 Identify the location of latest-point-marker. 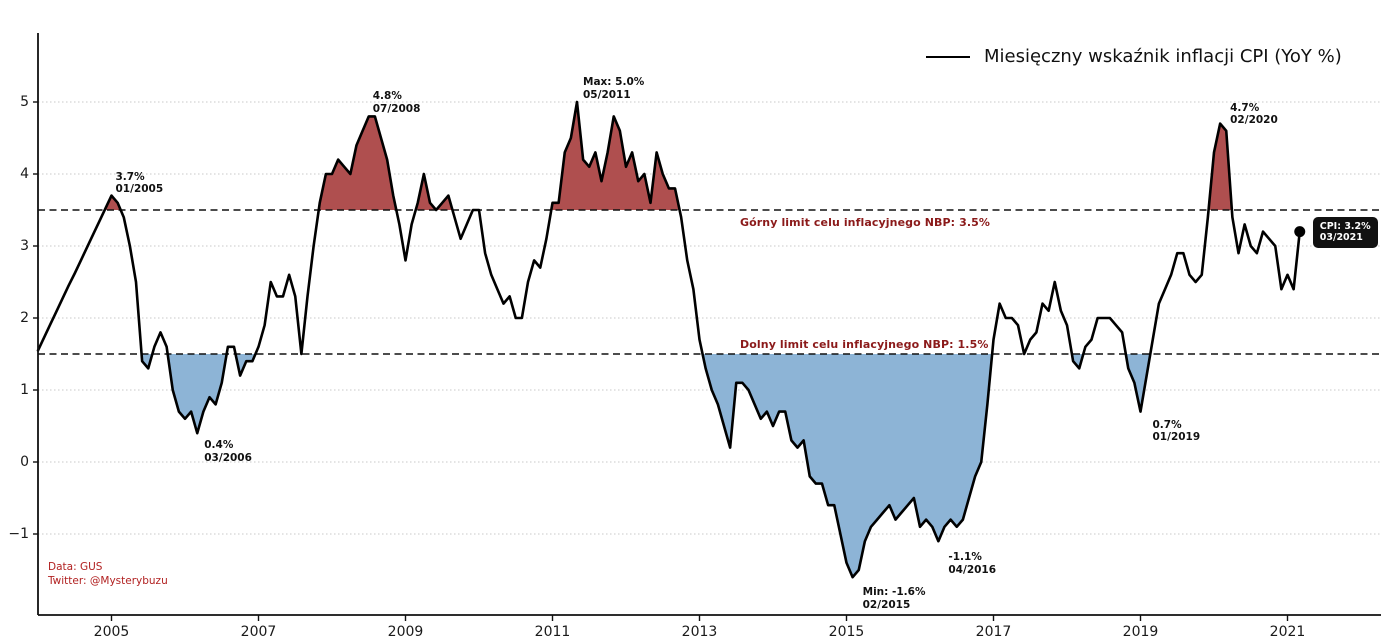
(1300, 232).